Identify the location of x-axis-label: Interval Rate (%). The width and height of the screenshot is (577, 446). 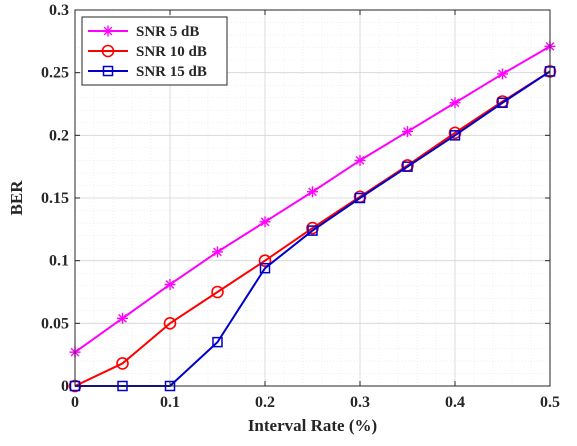
(312, 425).